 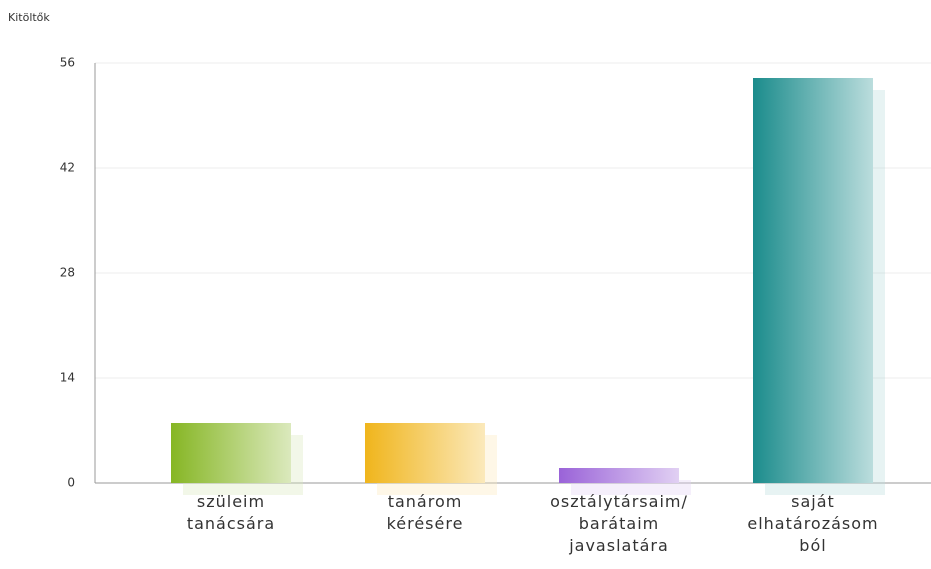 What do you see at coordinates (813, 523) in the screenshot?
I see `x-tick-label: saját elhatározásom ból` at bounding box center [813, 523].